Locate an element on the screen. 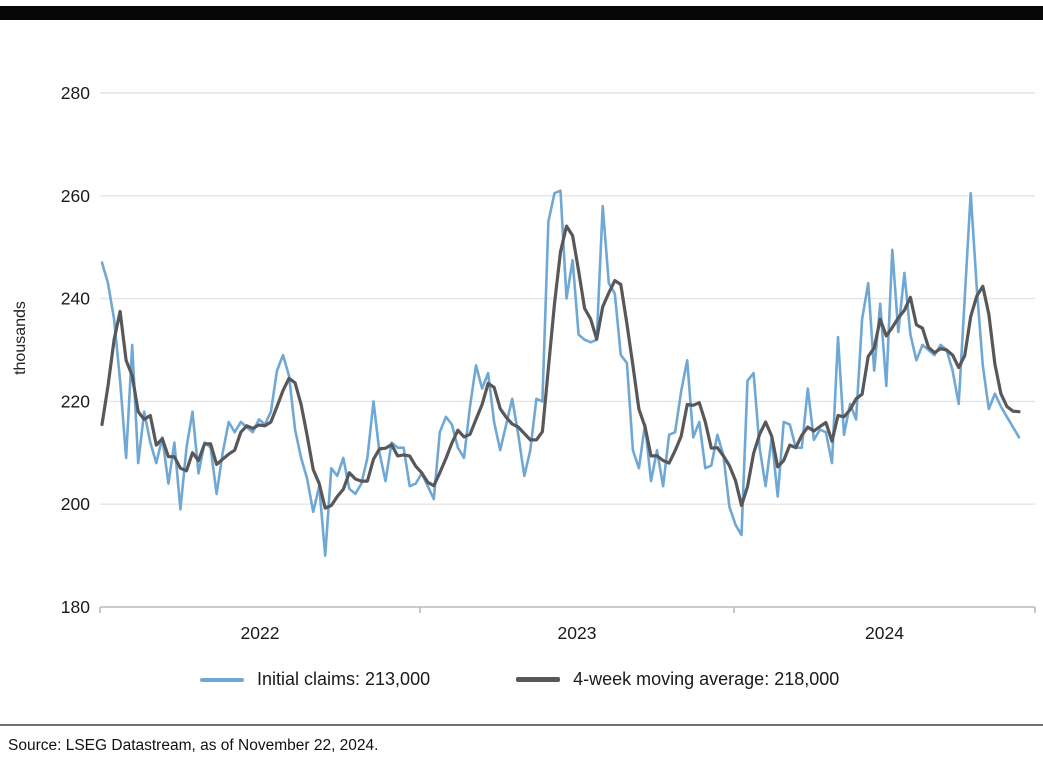  y-axis-title: thousands is located at coordinates (20, 338).